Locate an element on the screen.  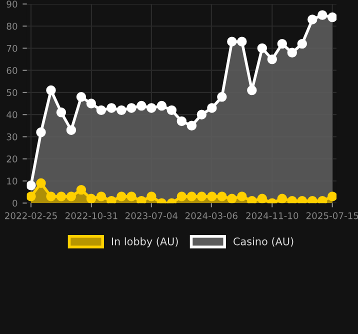
y-tick-label: 10 is located at coordinates (12, 181).